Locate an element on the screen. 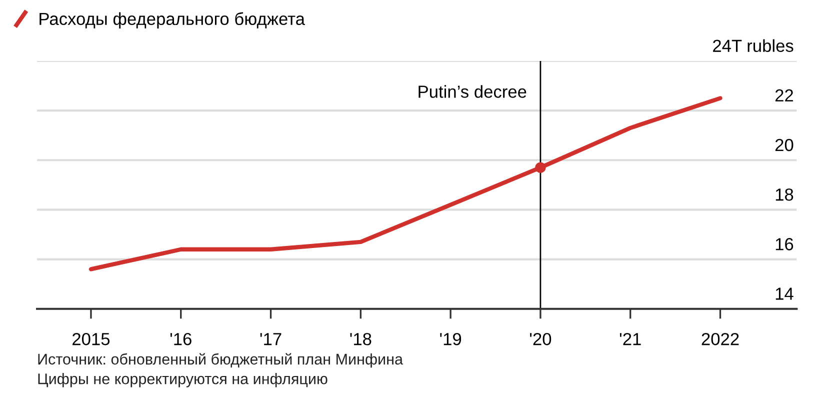 The width and height of the screenshot is (823, 396). legend-label: Расходы федерального бюджета is located at coordinates (172, 20).